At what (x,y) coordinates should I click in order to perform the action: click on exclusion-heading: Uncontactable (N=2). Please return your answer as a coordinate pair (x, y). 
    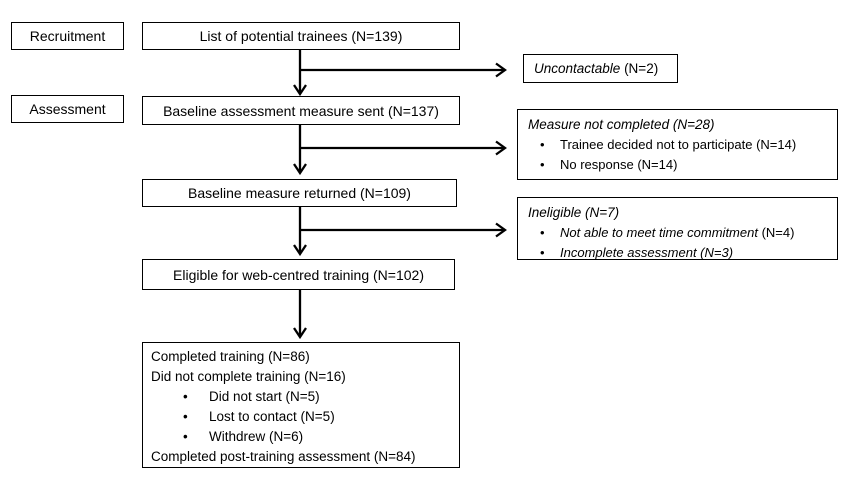
    Looking at the image, I should click on (596, 68).